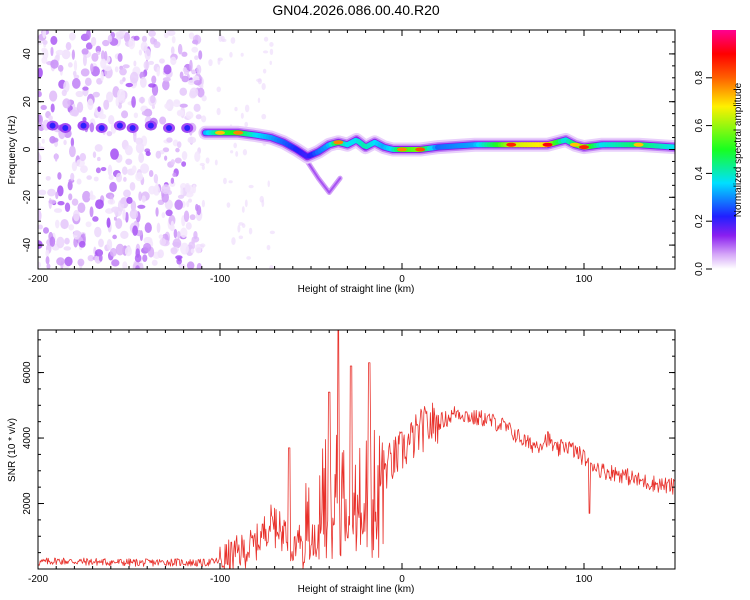 This screenshot has width=750, height=600. Describe the element at coordinates (38, 579) in the screenshot. I see `x-tick-label: -200` at that location.